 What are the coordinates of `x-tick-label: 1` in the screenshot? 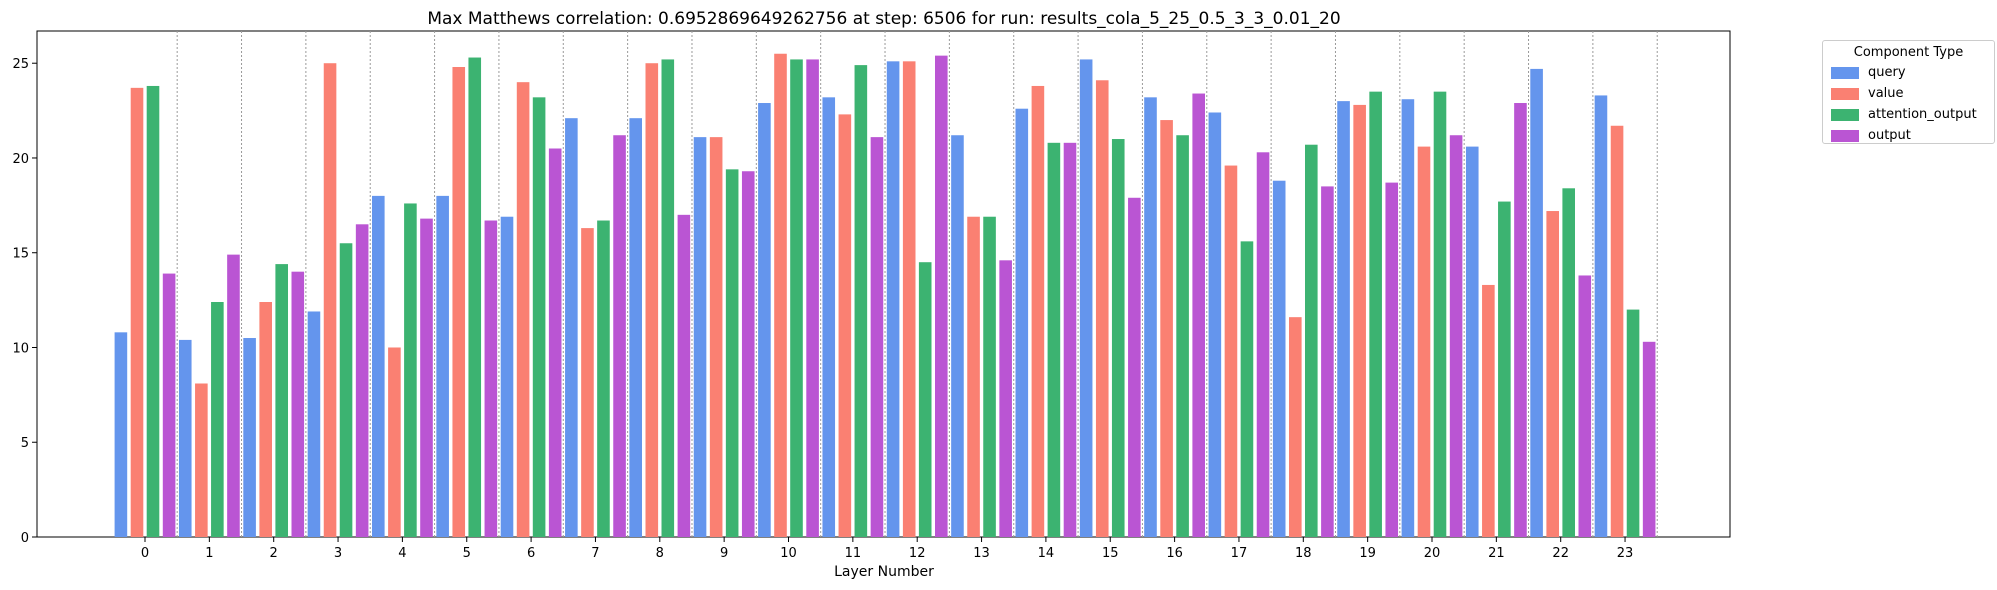 It's located at (209, 553).